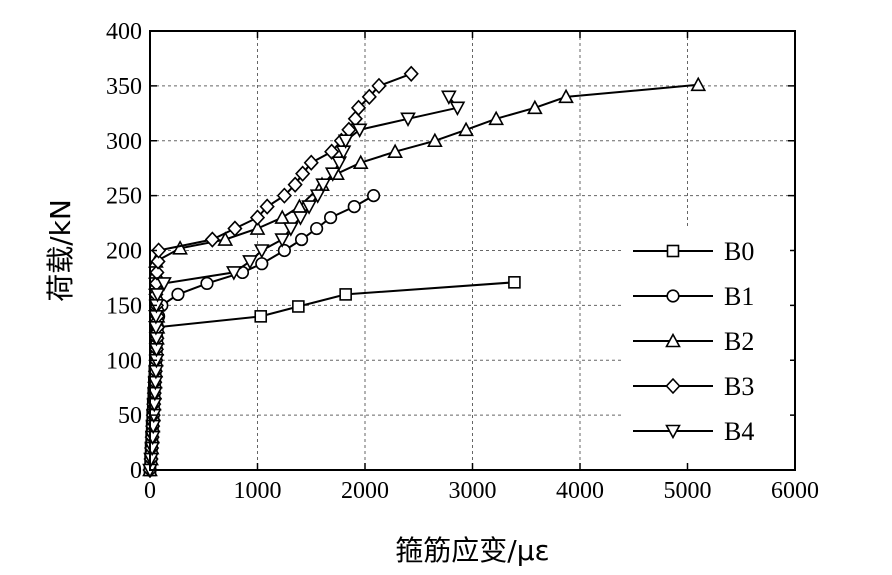 The height and width of the screenshot is (575, 892). I want to click on legend: B0 B1 B2 B3 B4, so click(706, 344).